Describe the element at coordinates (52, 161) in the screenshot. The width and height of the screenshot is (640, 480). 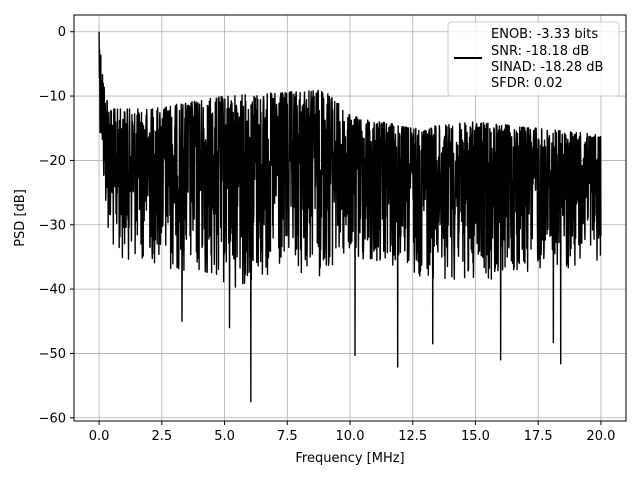
I see `y-tick-label: −20` at that location.